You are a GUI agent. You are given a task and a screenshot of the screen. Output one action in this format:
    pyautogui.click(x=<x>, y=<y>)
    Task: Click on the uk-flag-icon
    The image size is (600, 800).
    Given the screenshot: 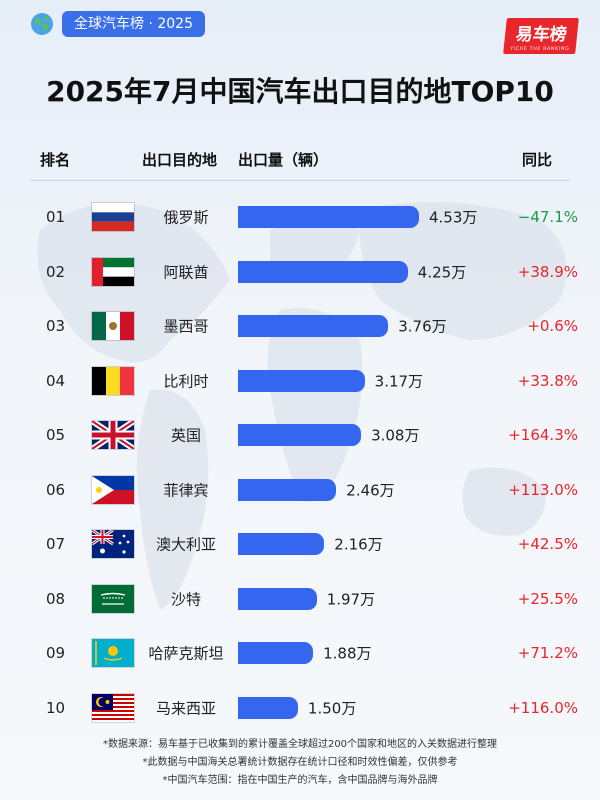 What is the action you would take?
    pyautogui.click(x=113, y=435)
    